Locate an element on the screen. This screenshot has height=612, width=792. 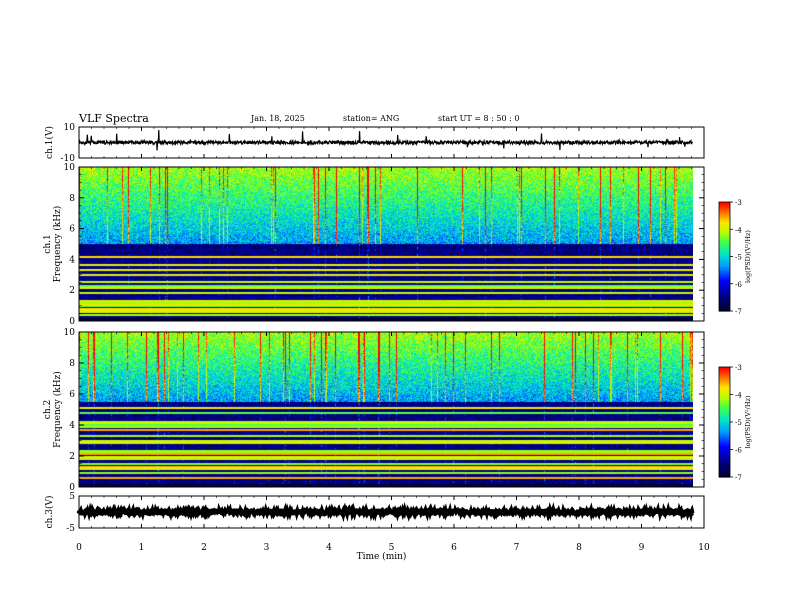
y-axis-label-line: ch.1 is located at coordinates (48, 243).